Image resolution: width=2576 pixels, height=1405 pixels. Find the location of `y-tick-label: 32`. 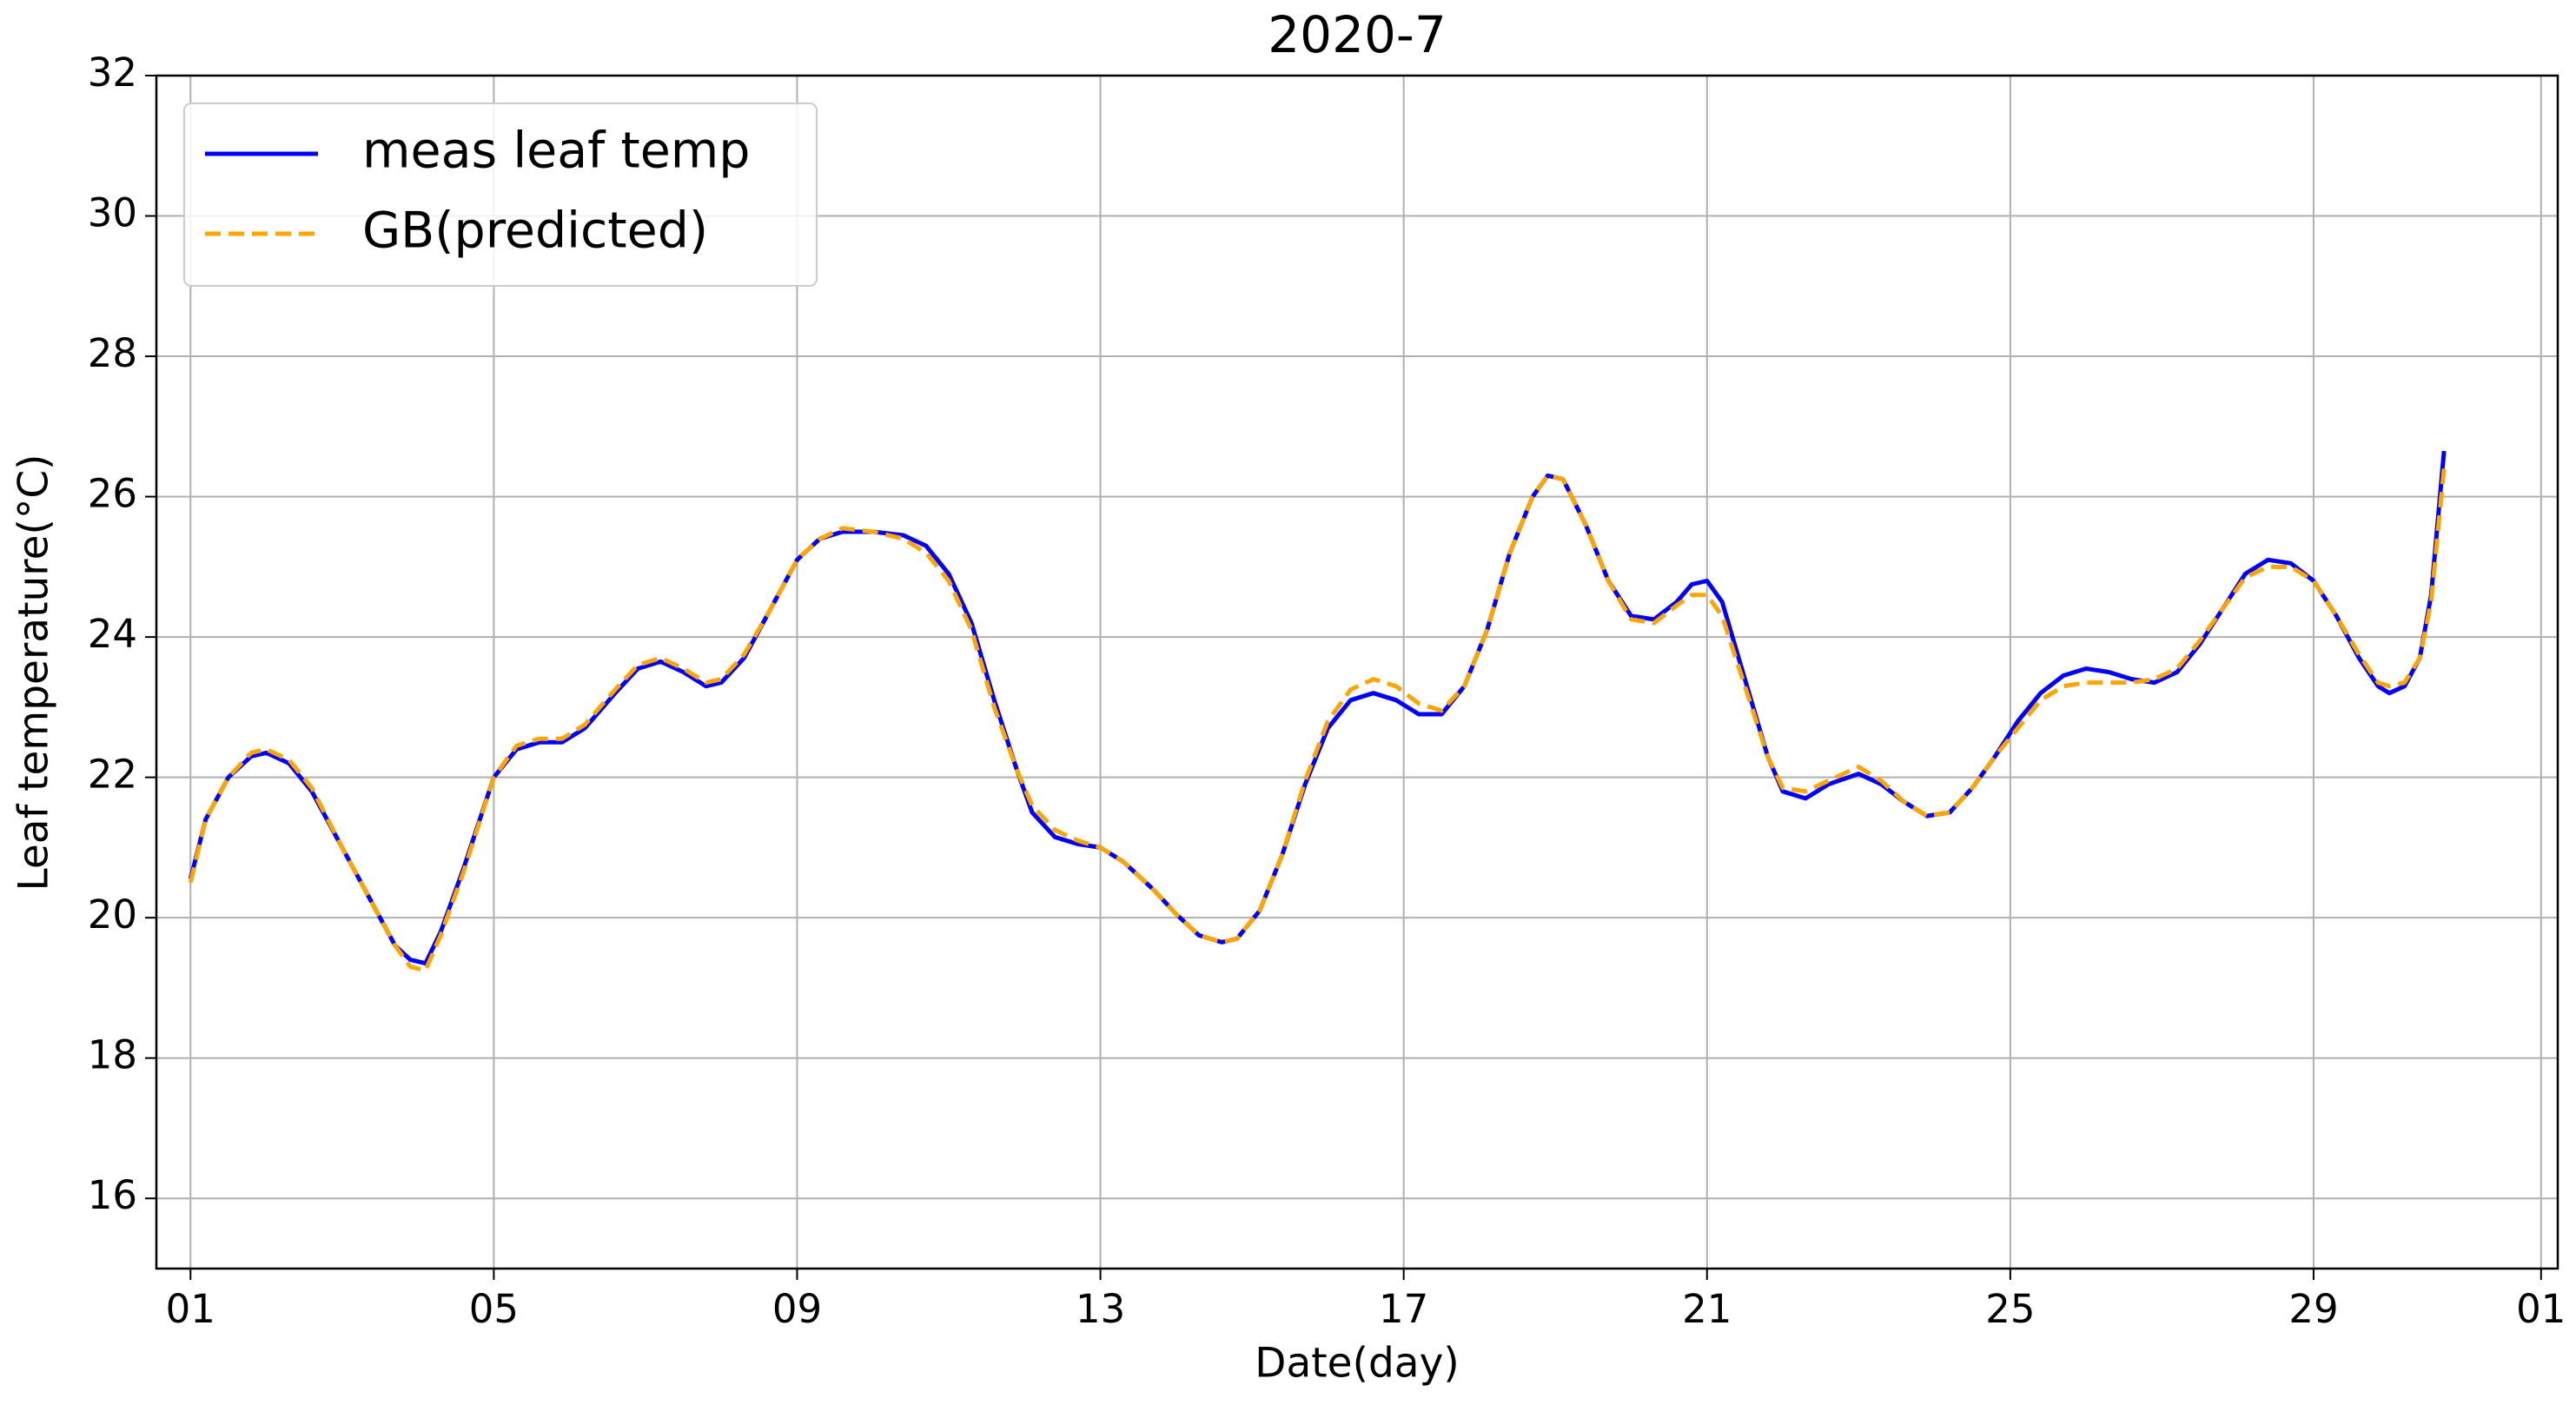

y-tick-label: 32 is located at coordinates (112, 73).